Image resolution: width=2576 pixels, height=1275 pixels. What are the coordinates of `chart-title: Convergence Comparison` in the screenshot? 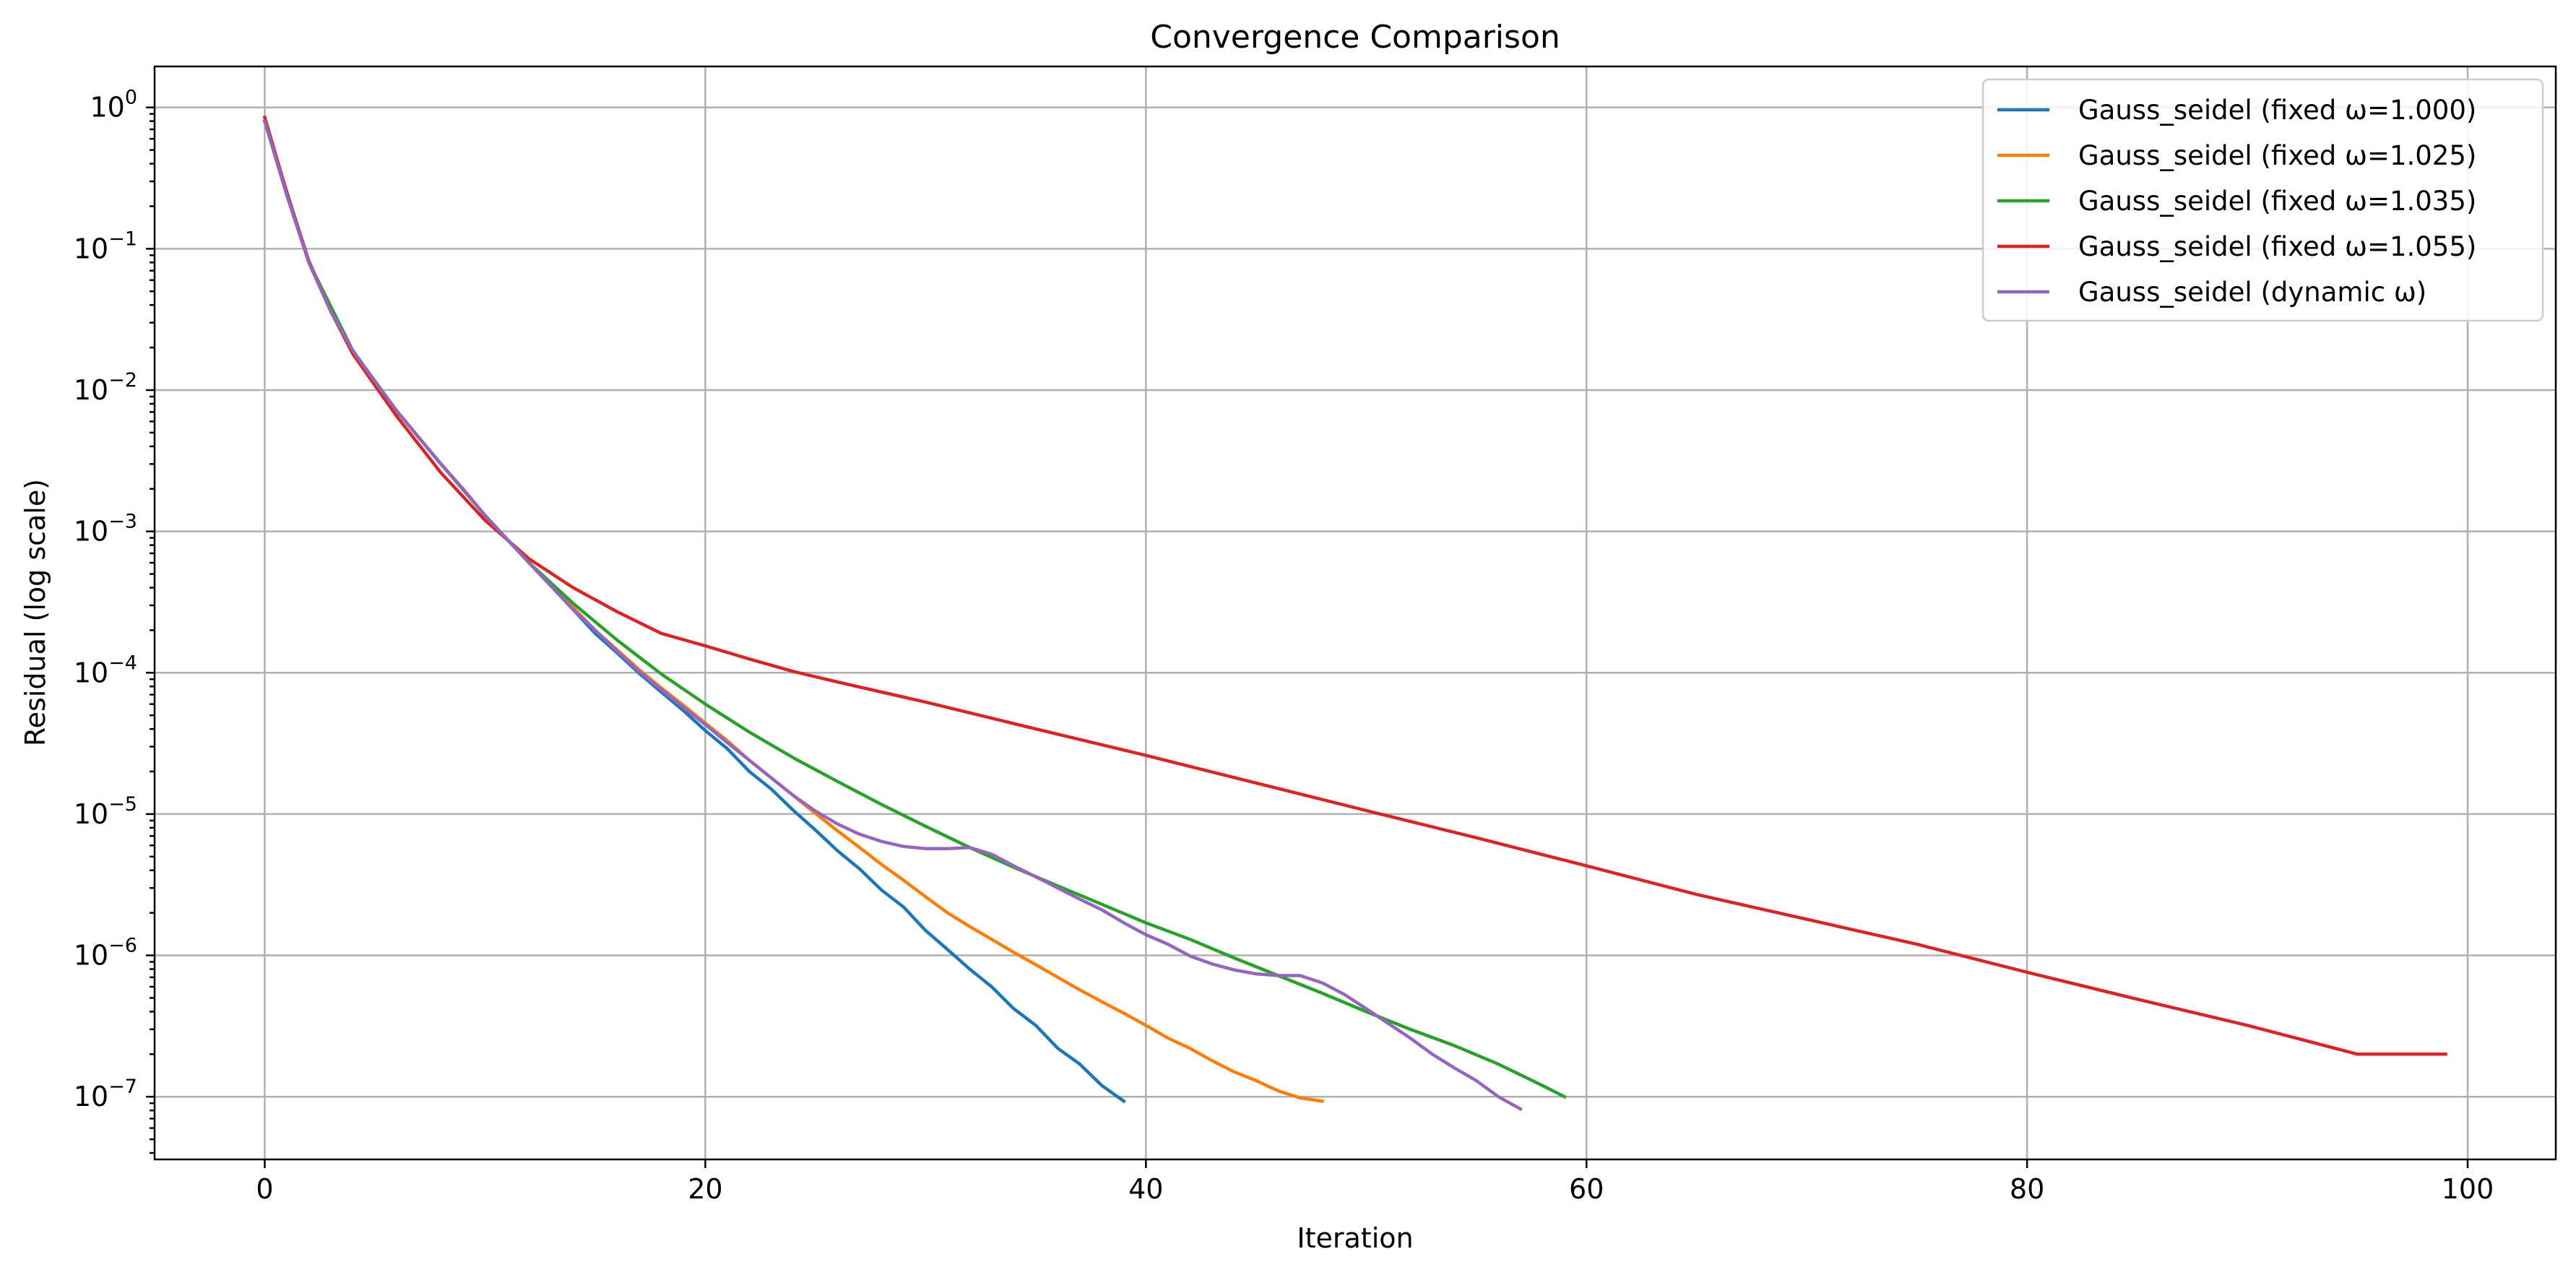 It's located at (1355, 37).